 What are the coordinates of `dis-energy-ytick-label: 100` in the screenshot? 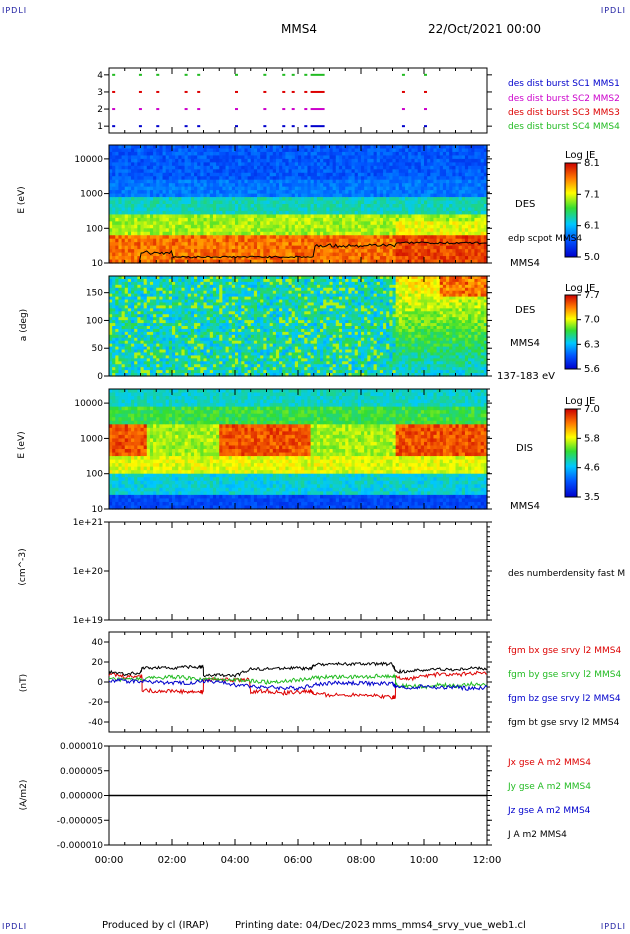 It's located at (94, 475).